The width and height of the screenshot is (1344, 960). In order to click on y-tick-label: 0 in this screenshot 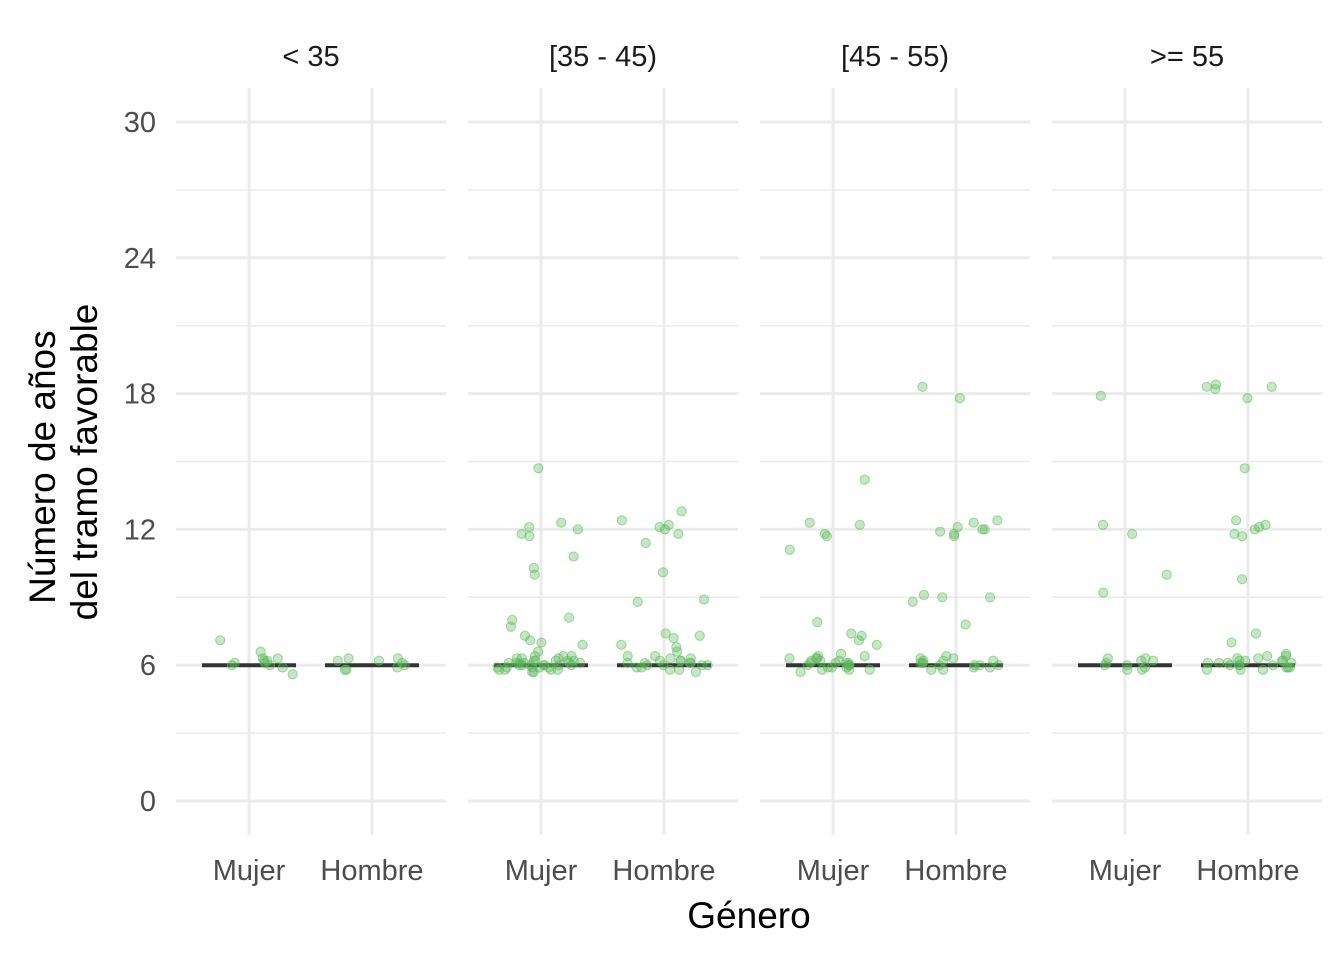, I will do `click(148, 802)`.